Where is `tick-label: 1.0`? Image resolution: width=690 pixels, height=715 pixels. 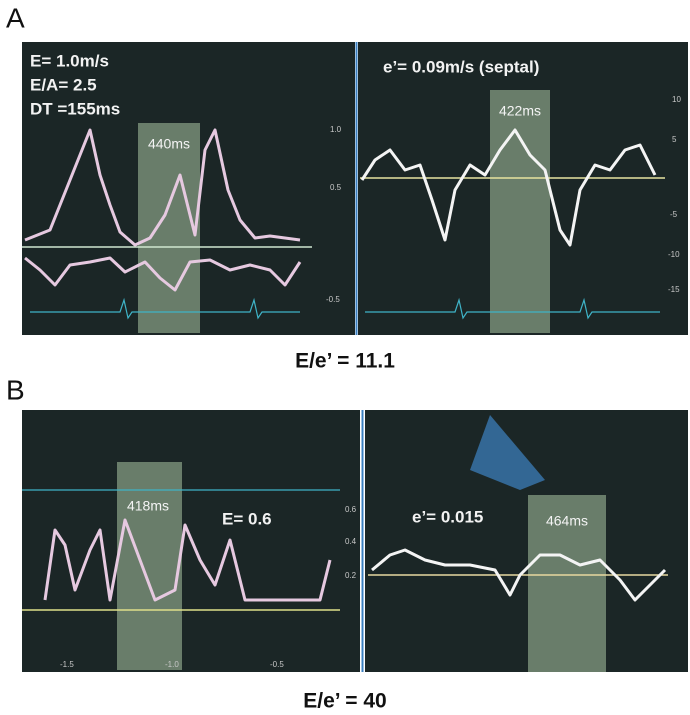 tick-label: 1.0 is located at coordinates (336, 129).